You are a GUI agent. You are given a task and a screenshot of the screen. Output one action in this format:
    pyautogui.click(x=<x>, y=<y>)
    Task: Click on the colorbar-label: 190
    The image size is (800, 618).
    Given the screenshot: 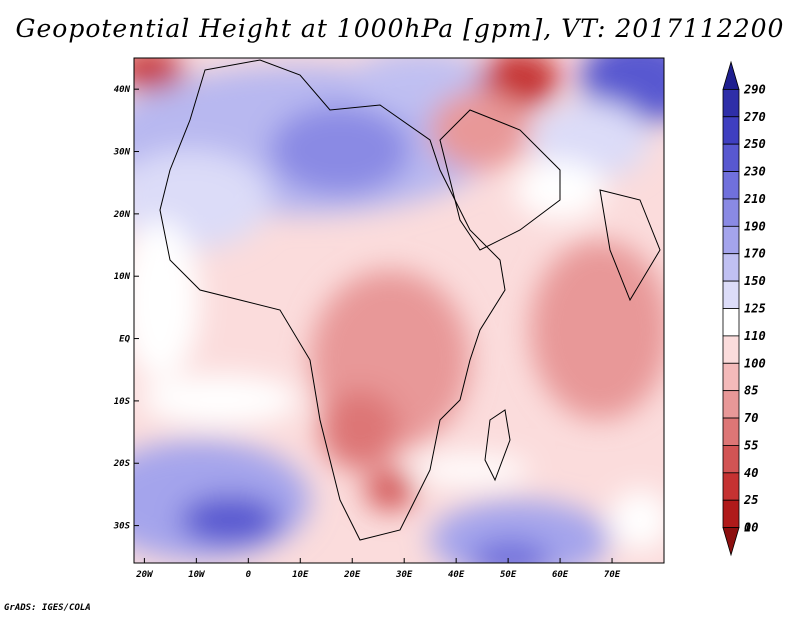 What is the action you would take?
    pyautogui.click(x=755, y=226)
    